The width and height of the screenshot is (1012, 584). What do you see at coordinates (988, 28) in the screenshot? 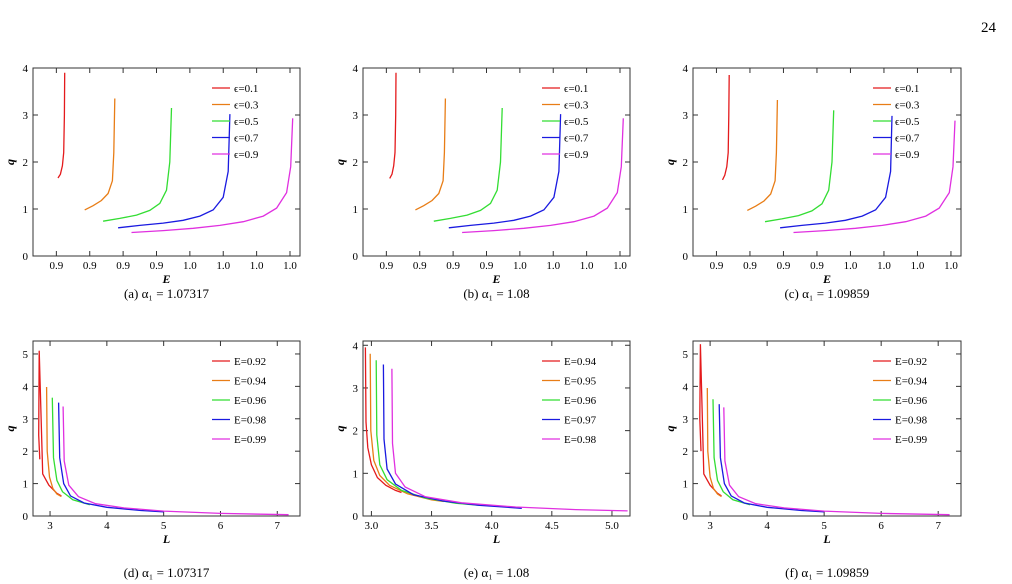
I see `page-number: 24` at bounding box center [988, 28].